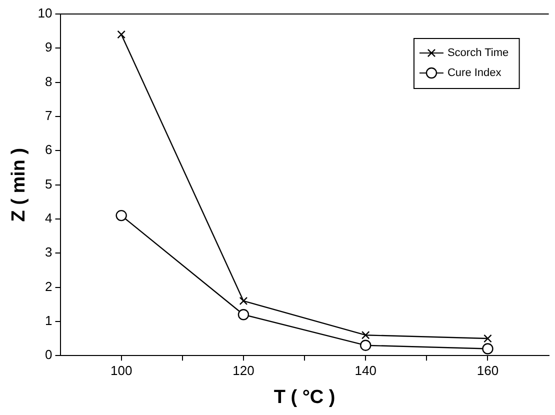  Describe the element at coordinates (19, 185) in the screenshot. I see `y-axis-title: Z ( min )` at that location.